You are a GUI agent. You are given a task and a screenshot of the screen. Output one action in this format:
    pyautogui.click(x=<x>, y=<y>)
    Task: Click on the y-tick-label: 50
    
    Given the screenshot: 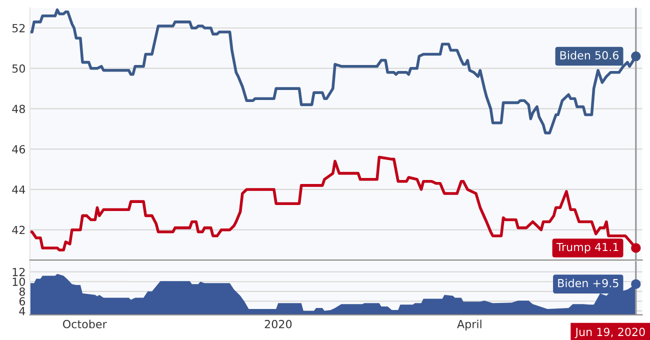 What is the action you would take?
    pyautogui.click(x=18, y=68)
    